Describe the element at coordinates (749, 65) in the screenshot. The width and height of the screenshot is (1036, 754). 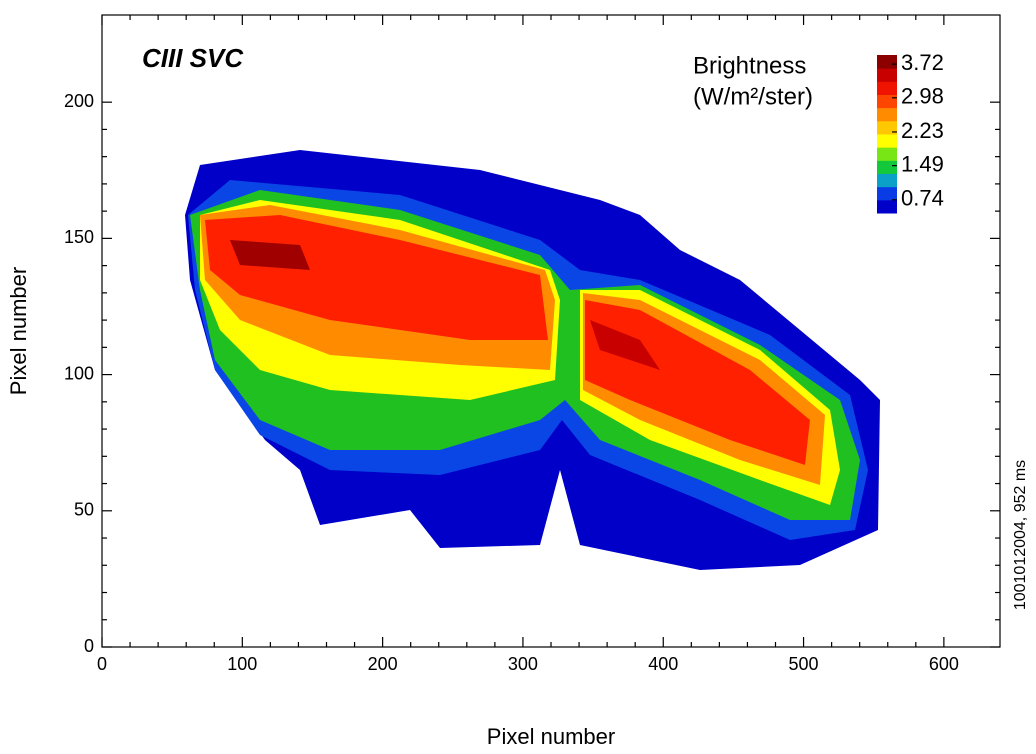
I see `colorbar-title: Brightness` at that location.